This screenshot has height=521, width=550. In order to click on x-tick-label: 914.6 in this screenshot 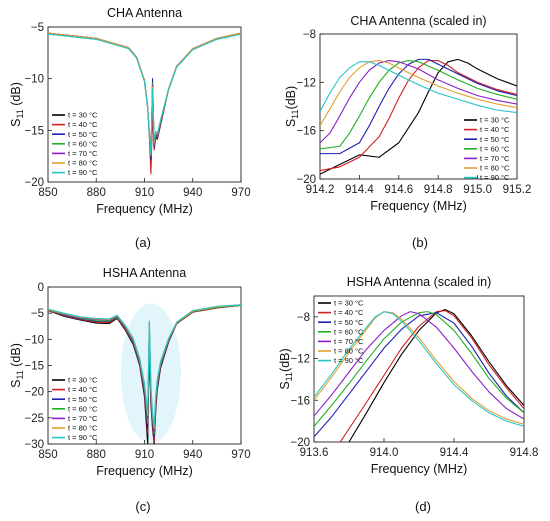, I will do `click(398, 190)`.